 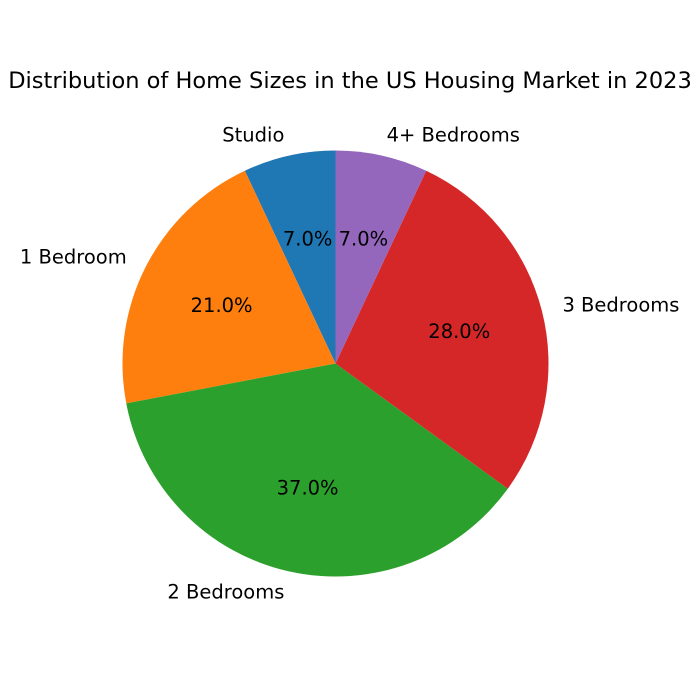 I want to click on pie-slice-3-bedrooms, so click(x=442, y=329).